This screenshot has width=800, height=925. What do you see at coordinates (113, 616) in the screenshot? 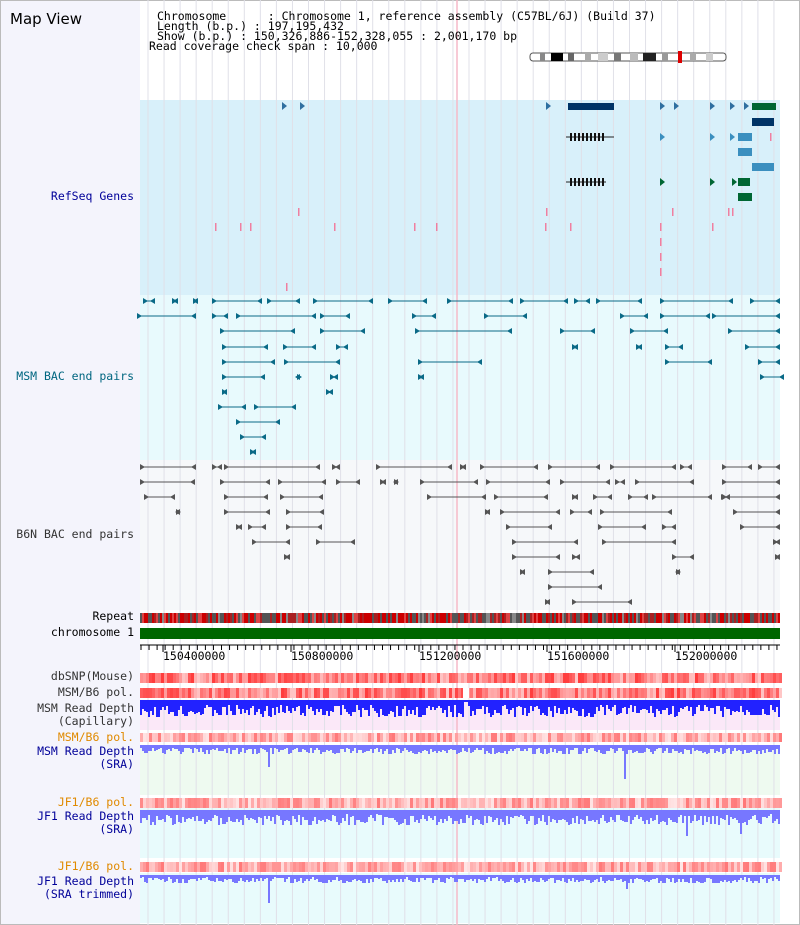
I see `track-label-repeat: Repeat` at bounding box center [113, 616].